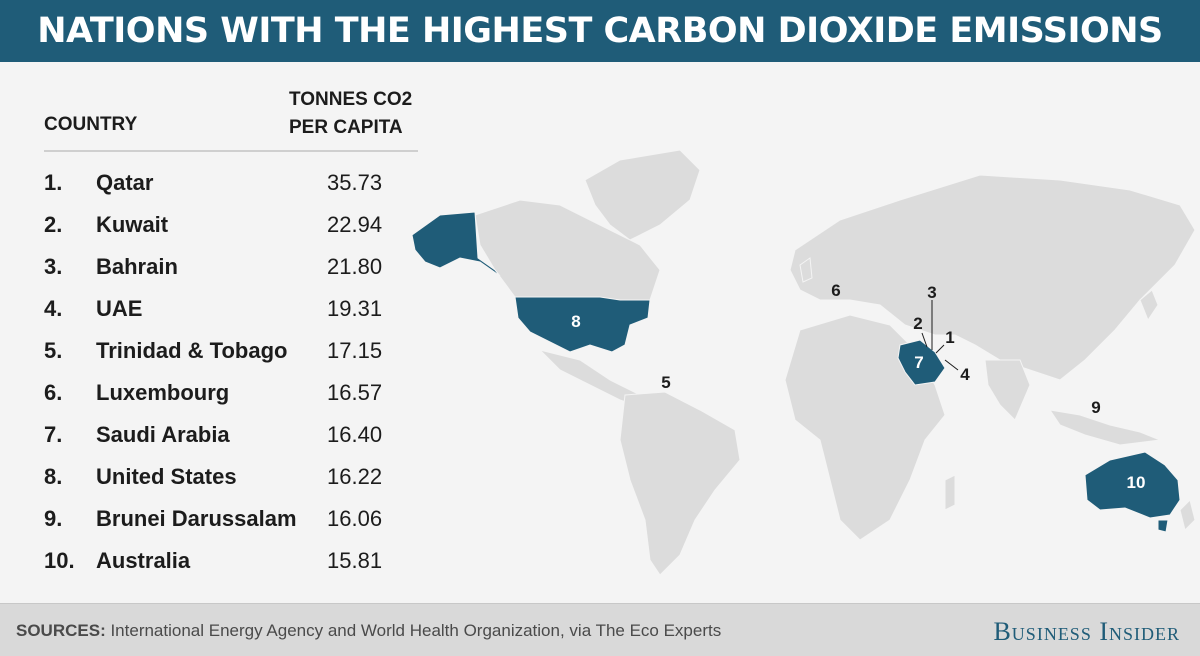 This screenshot has height=656, width=1200. Describe the element at coordinates (965, 374) in the screenshot. I see `map-label-4: 4` at that location.